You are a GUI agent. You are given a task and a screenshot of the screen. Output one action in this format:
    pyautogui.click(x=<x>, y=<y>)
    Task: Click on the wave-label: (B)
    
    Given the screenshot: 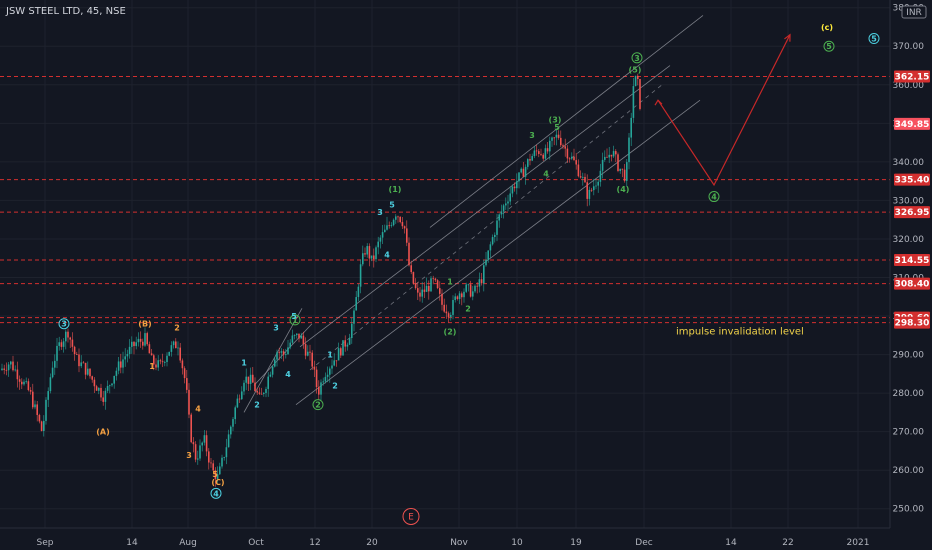 What is the action you would take?
    pyautogui.click(x=144, y=324)
    